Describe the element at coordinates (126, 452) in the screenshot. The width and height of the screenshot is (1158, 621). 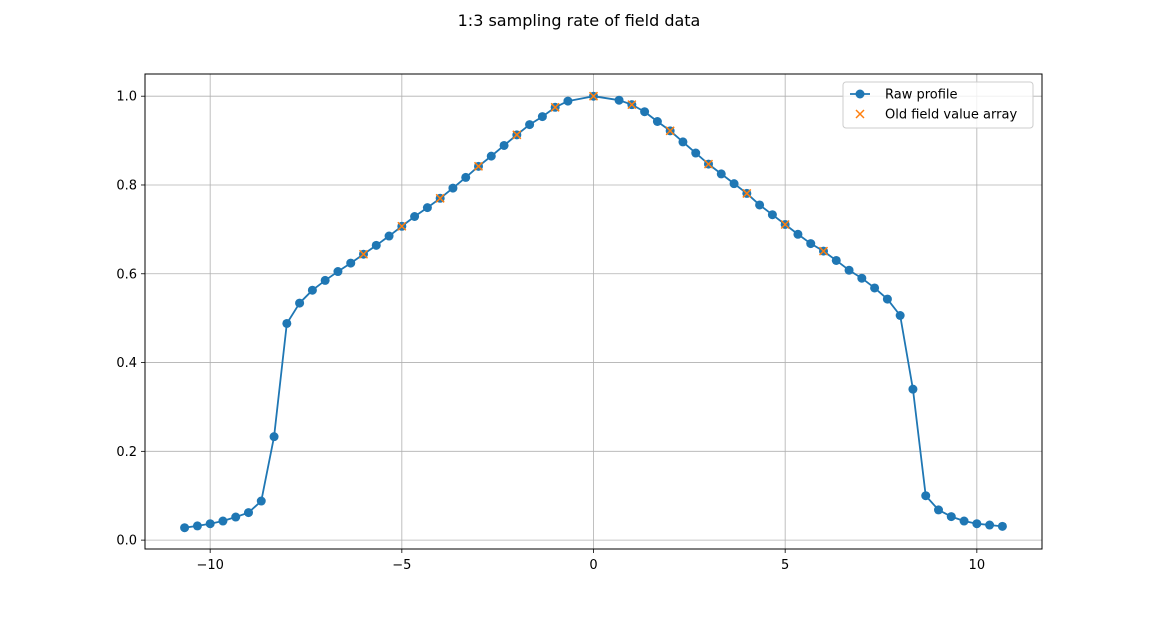
I see `y-tick-label: 0.2` at that location.